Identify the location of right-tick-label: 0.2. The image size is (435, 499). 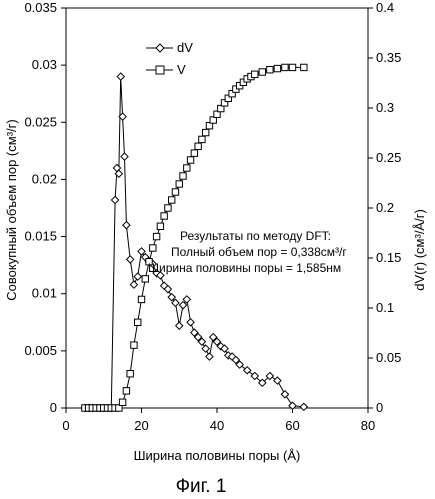
(385, 207).